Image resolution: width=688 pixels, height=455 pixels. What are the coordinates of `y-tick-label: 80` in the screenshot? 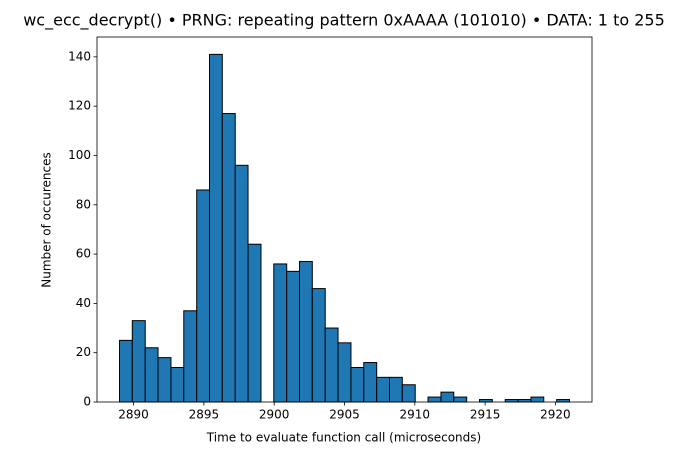 It's located at (83, 204).